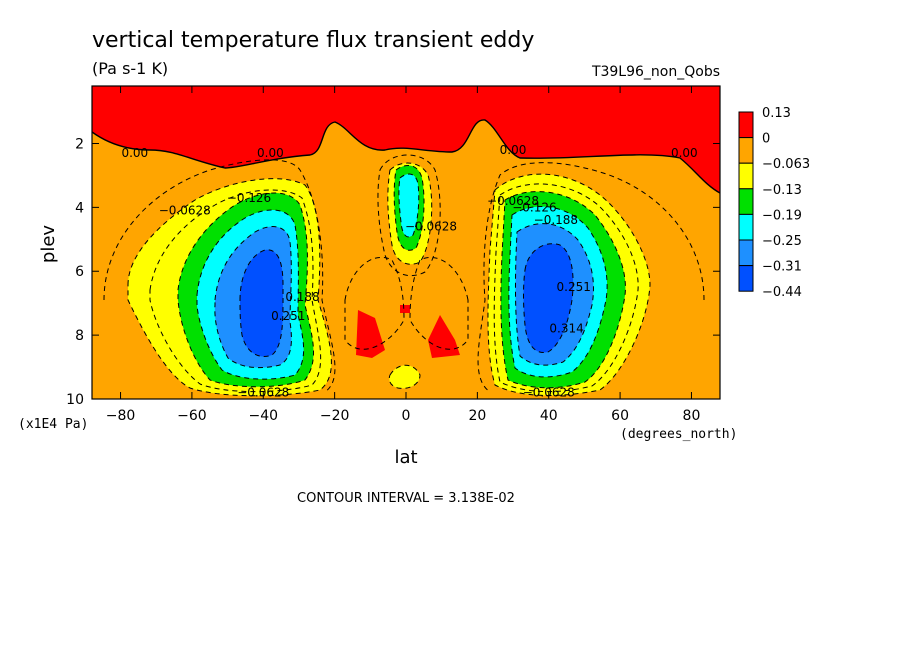  What do you see at coordinates (405, 457) in the screenshot?
I see `x-axis-label: lat` at bounding box center [405, 457].